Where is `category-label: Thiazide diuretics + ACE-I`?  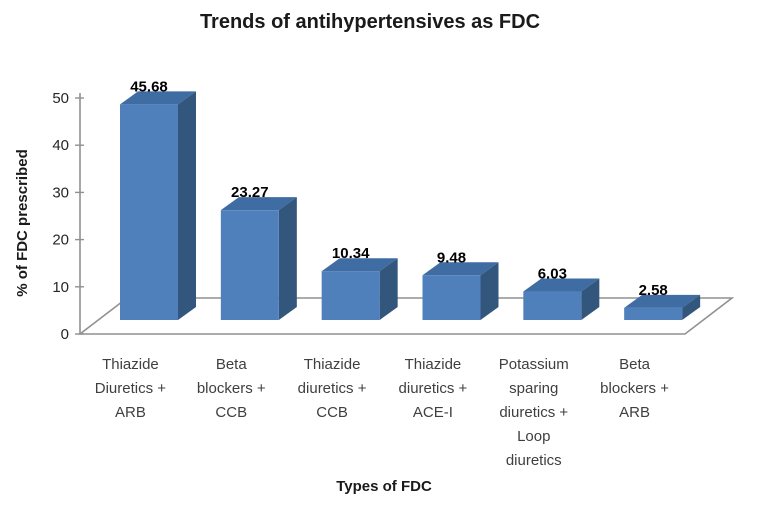 category-label: Thiazide diuretics + ACE-I is located at coordinates (433, 388).